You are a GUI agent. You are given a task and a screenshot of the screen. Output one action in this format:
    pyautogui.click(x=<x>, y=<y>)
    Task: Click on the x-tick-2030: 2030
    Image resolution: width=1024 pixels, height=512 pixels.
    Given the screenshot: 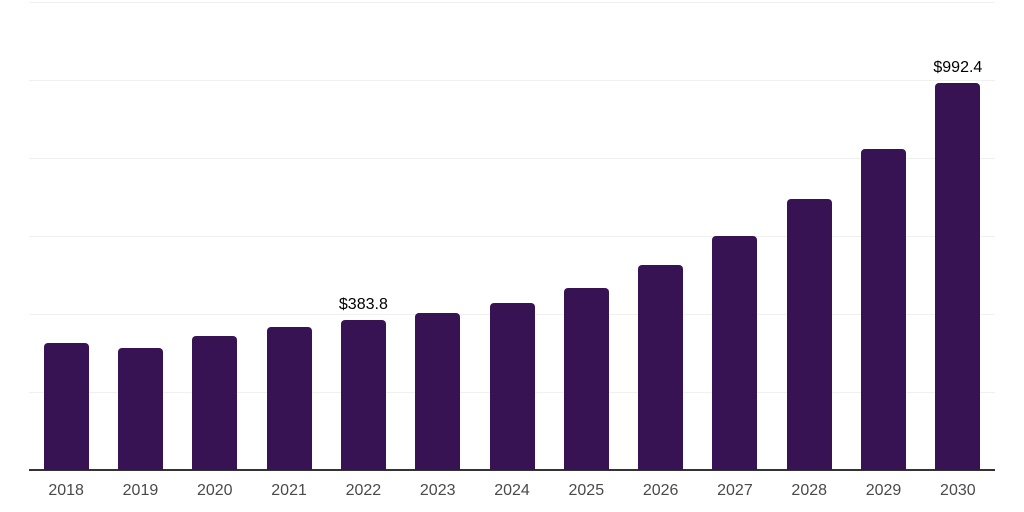 What is the action you would take?
    pyautogui.click(x=958, y=490)
    